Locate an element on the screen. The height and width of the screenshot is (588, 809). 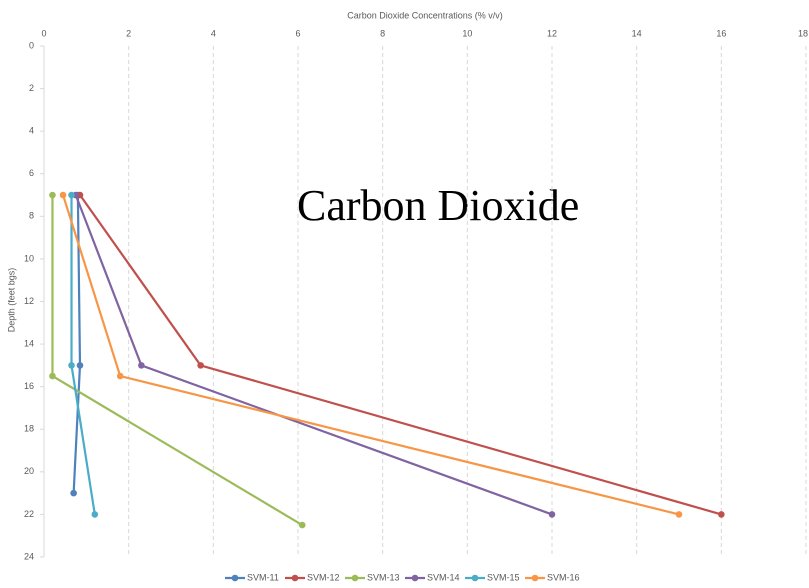
x-tick-label: 16 is located at coordinates (721, 33).